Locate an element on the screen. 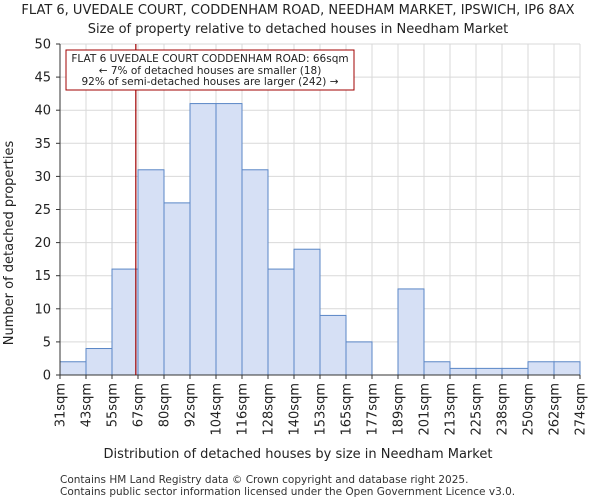  y-tick-label-7: 35 is located at coordinates (42, 144).